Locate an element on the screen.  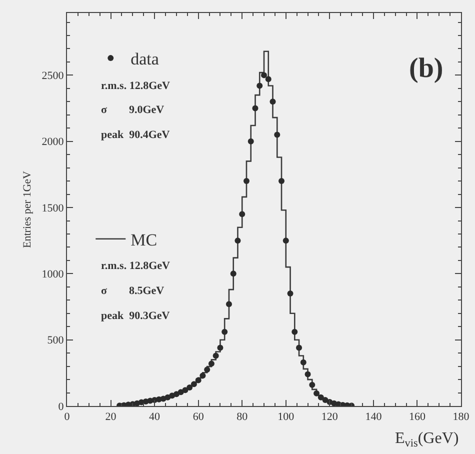
annotation: peak 90.3GeV is located at coordinates (135, 316).